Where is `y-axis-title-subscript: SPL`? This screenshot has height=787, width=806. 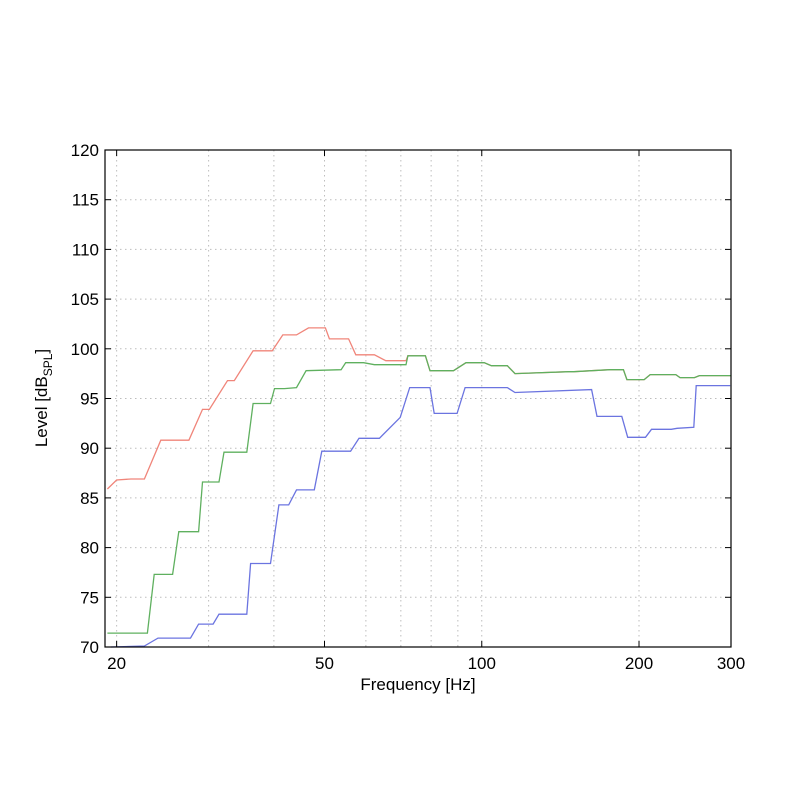 y-axis-title-subscript: SPL is located at coordinates (48, 364).